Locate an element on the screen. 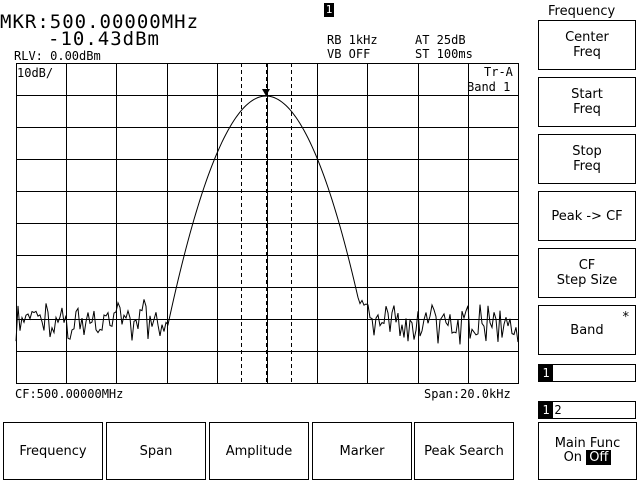  vbw-readout: VB OFF is located at coordinates (349, 54).